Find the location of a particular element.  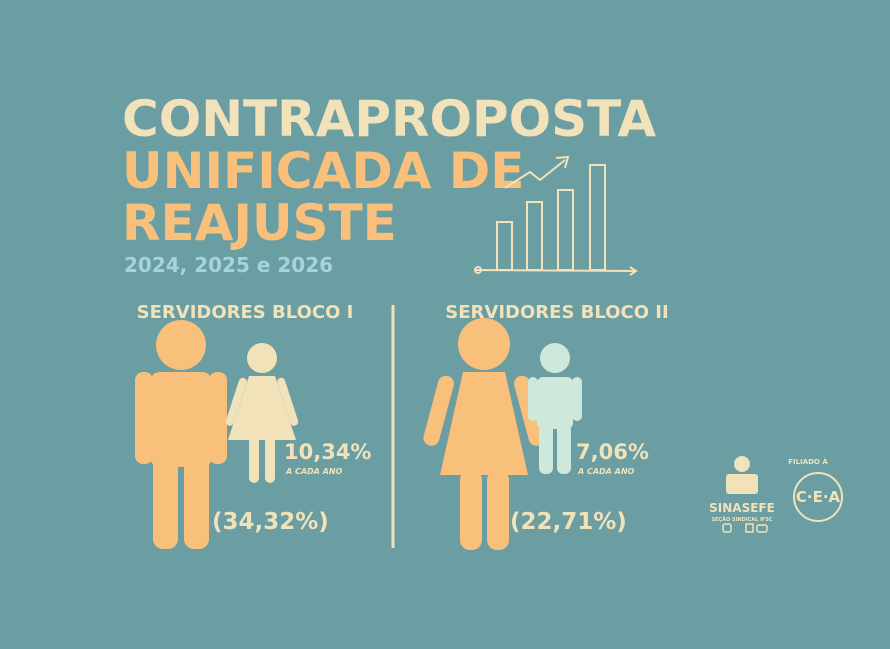

affiliate-name: C·E·A is located at coordinates (818, 497).